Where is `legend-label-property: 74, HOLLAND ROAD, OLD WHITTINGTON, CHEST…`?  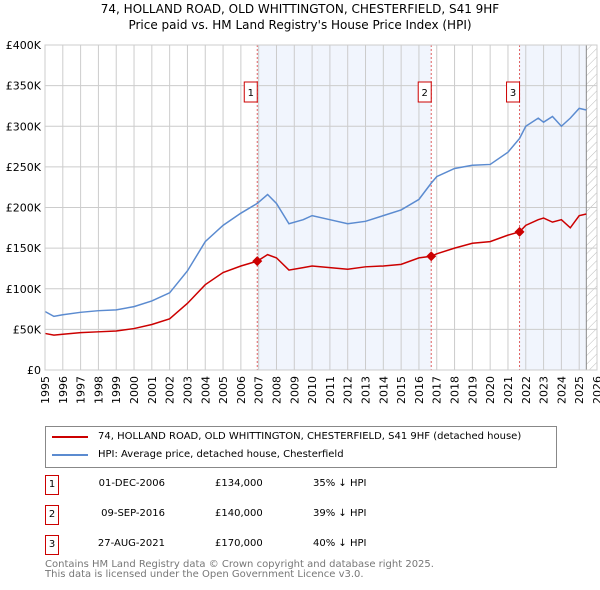
legend-label-property: 74, HOLLAND ROAD, OLD WHITTINGTON, CHEST… is located at coordinates (310, 436).